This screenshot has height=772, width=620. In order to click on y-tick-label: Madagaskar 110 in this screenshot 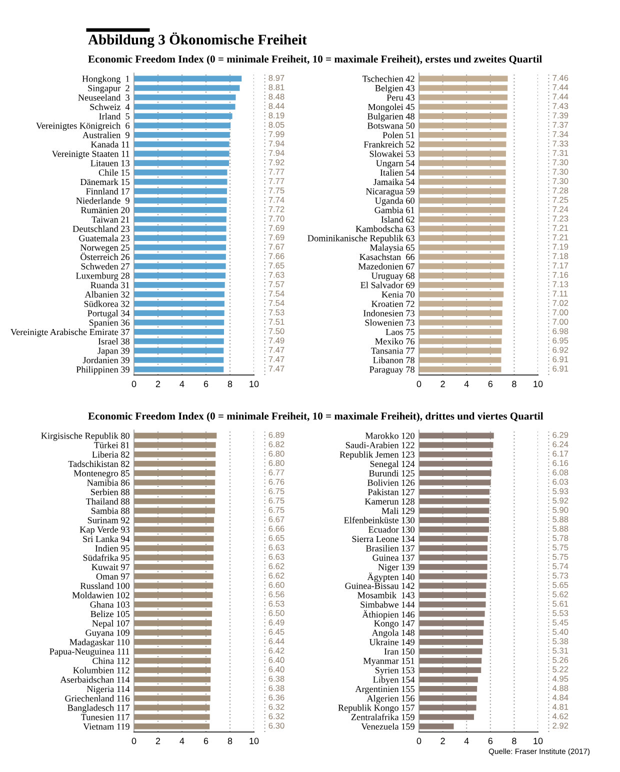, I will do `click(100, 643)`.